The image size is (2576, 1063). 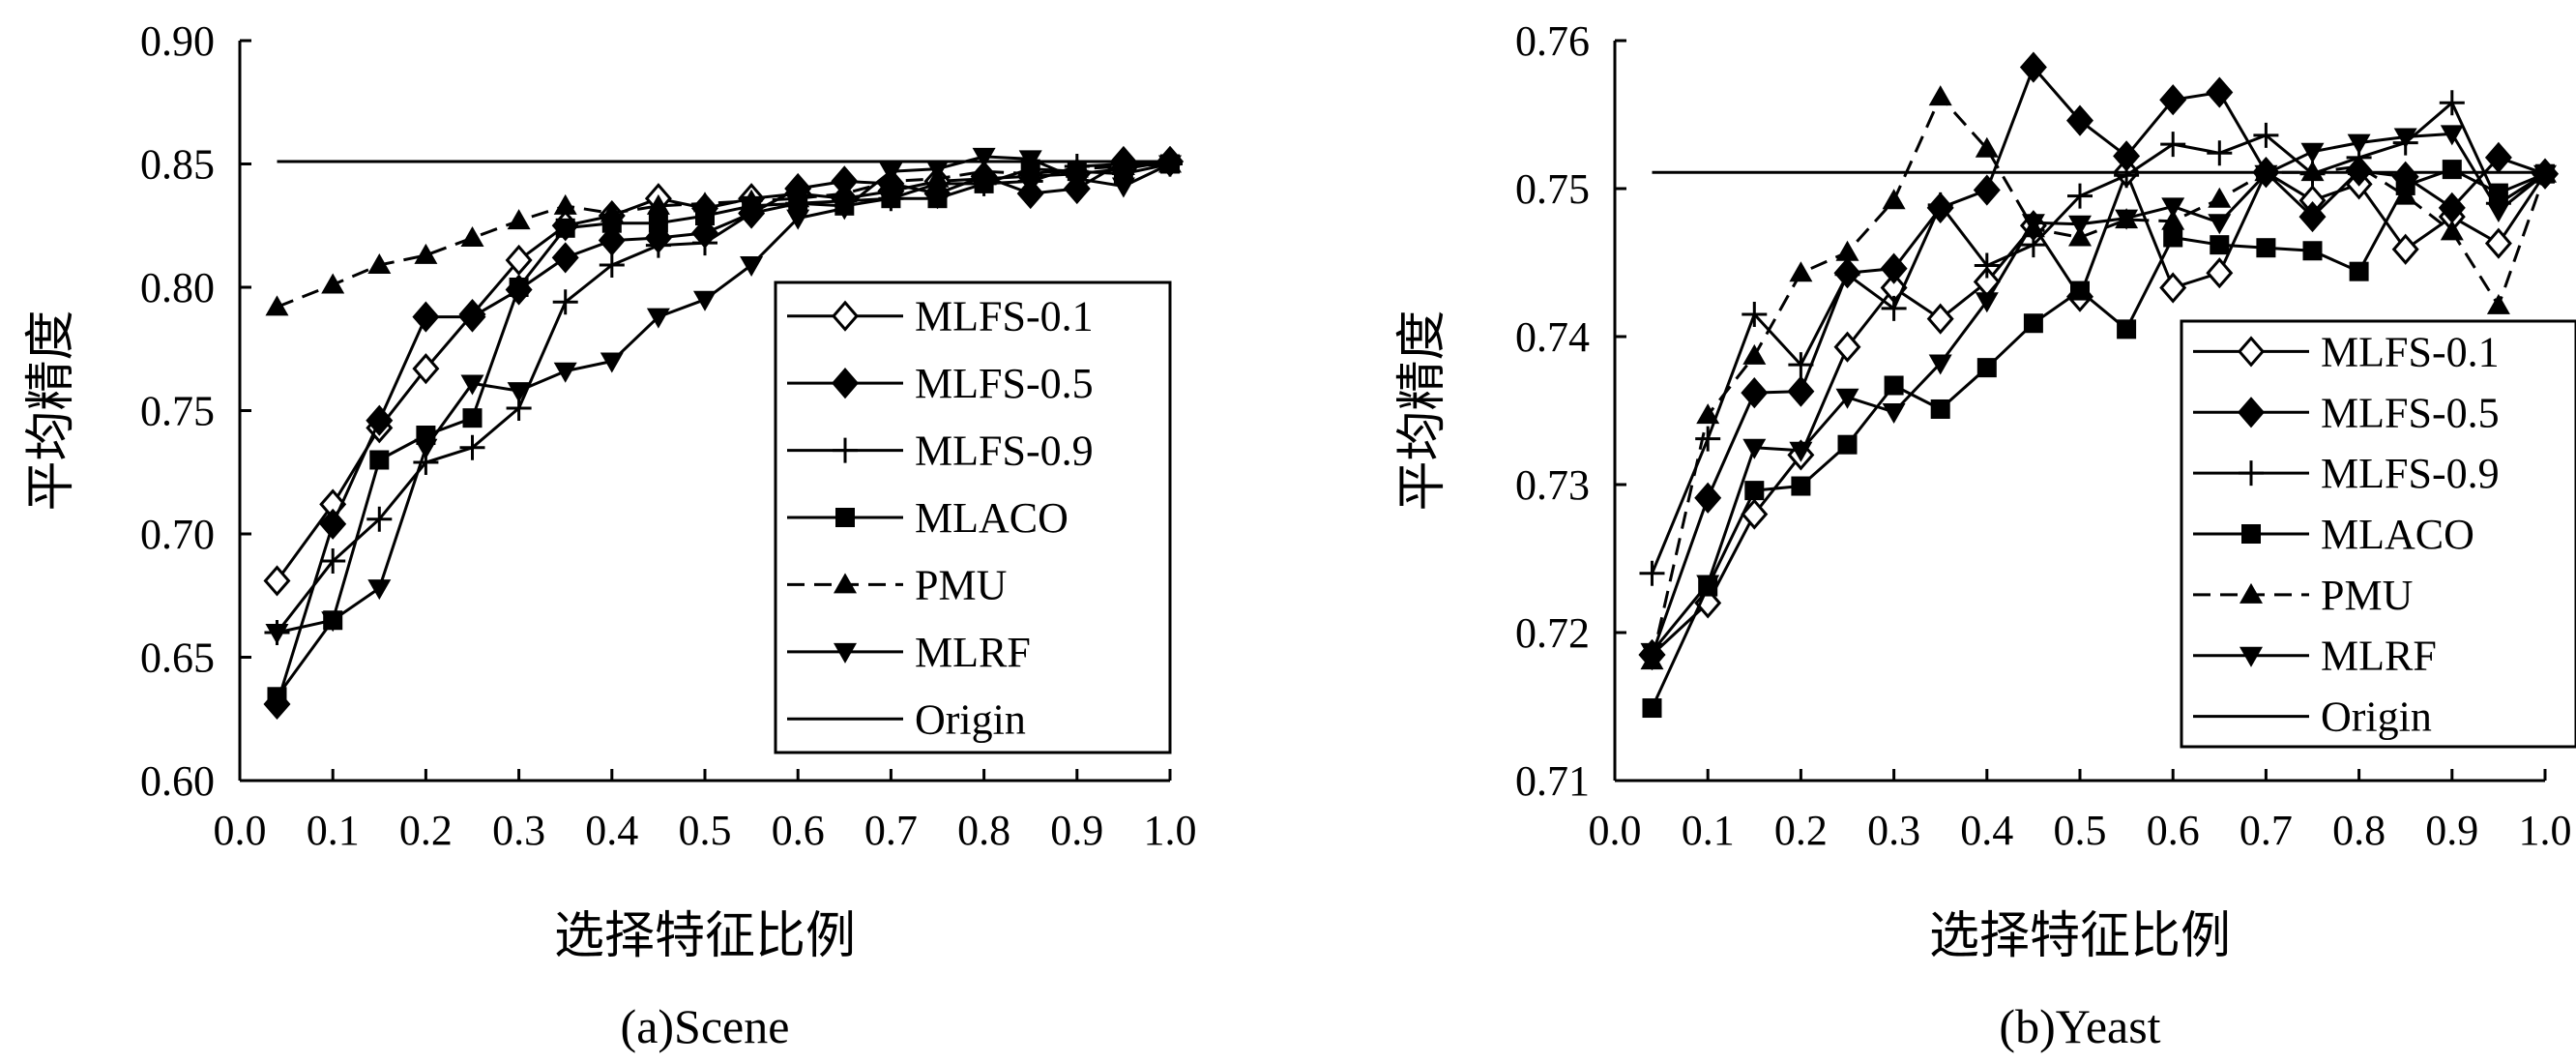 What do you see at coordinates (1552, 781) in the screenshot?
I see `y-tick-label: 0.71` at bounding box center [1552, 781].